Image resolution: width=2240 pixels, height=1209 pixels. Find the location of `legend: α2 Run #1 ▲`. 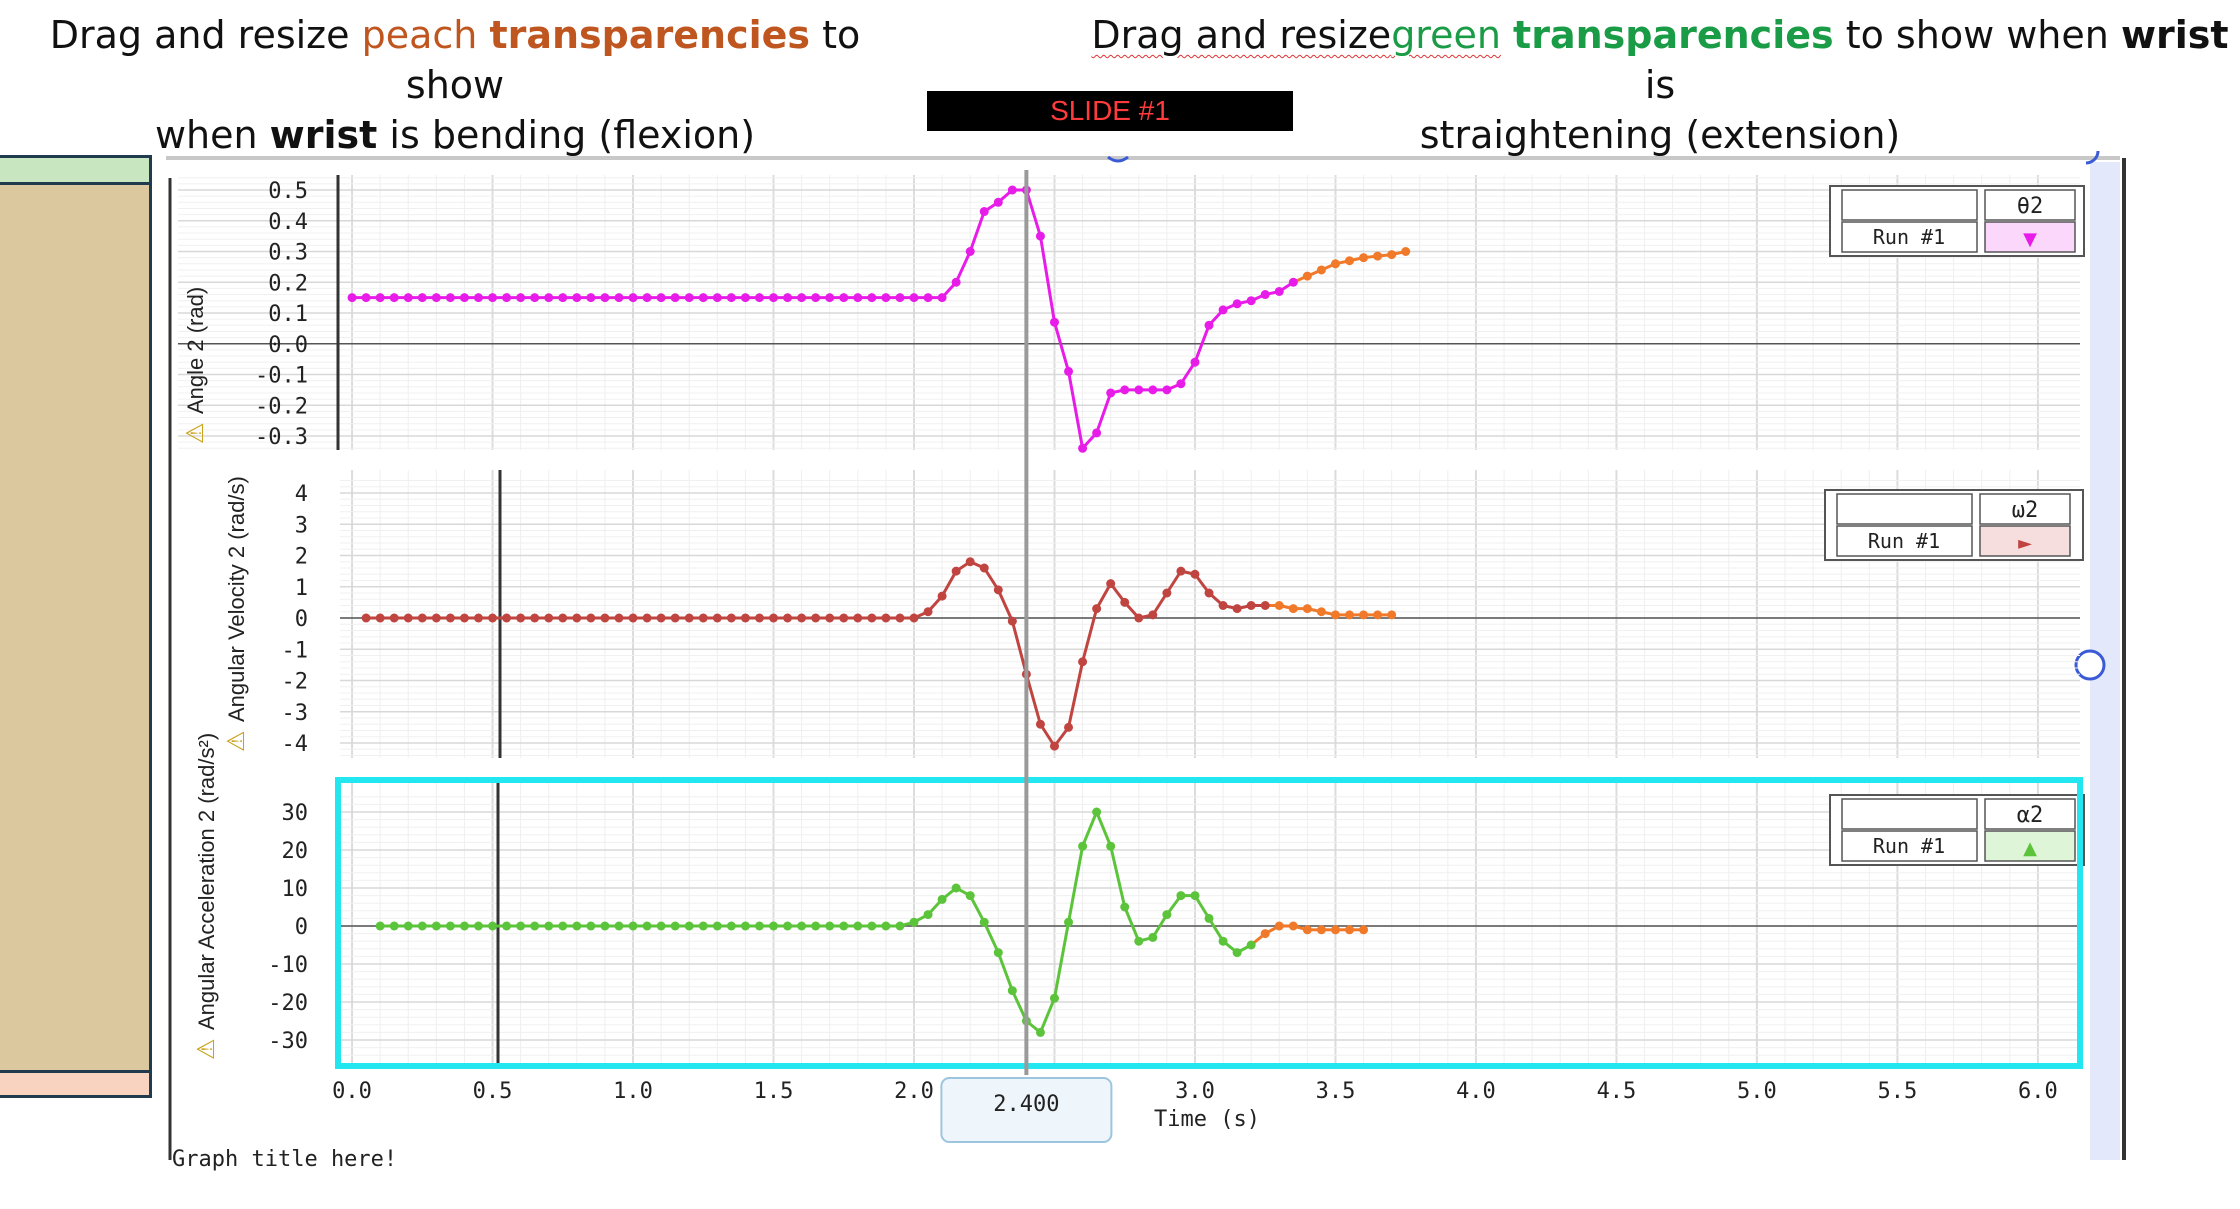

legend: α2 Run #1 ▲ is located at coordinates (1957, 830).